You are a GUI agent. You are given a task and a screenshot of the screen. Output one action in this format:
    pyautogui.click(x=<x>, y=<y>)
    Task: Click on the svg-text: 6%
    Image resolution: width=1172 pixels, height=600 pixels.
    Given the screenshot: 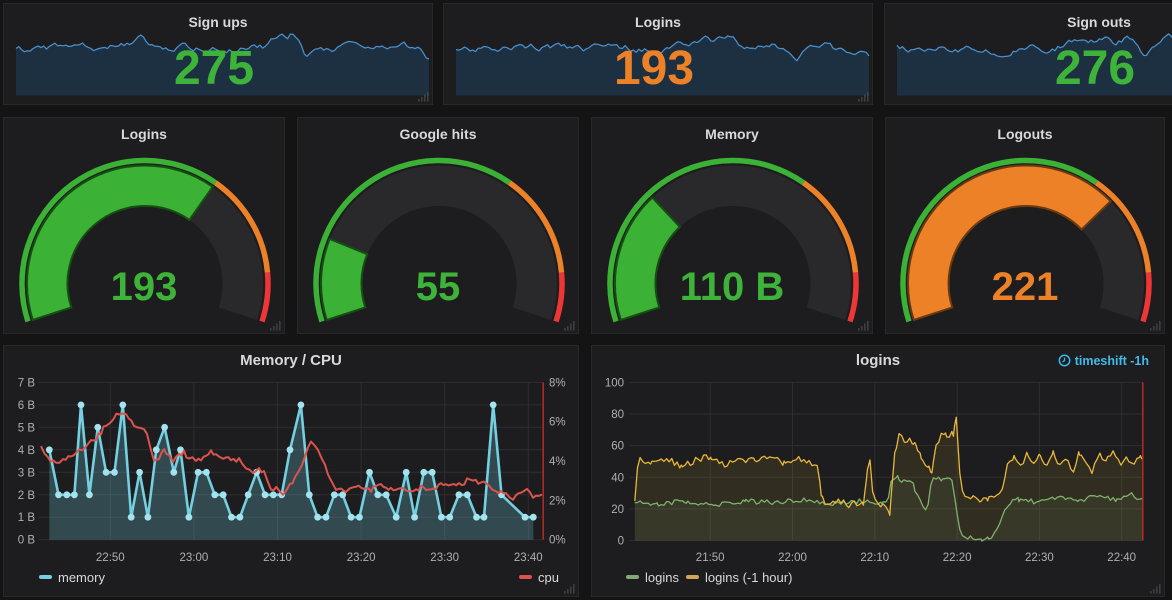 What is the action you would take?
    pyautogui.click(x=557, y=423)
    